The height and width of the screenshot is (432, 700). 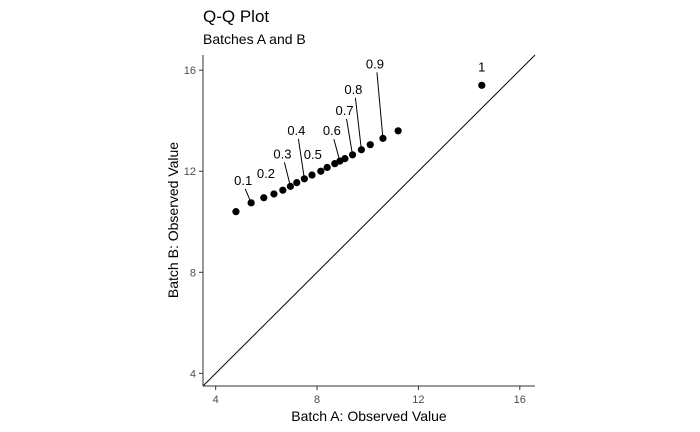 I want to click on x-tick-label: 4, so click(x=216, y=400).